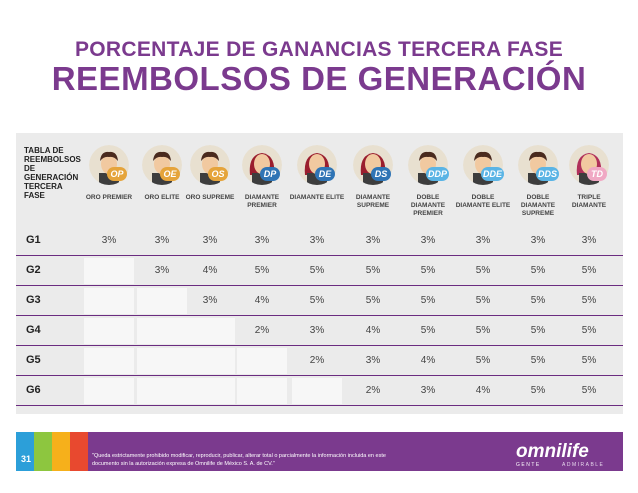 Image resolution: width=638 pixels, height=493 pixels. I want to click on page-title-line1: PORCENTAJE DE GANANCIAS TERCERA FASE, so click(319, 49).